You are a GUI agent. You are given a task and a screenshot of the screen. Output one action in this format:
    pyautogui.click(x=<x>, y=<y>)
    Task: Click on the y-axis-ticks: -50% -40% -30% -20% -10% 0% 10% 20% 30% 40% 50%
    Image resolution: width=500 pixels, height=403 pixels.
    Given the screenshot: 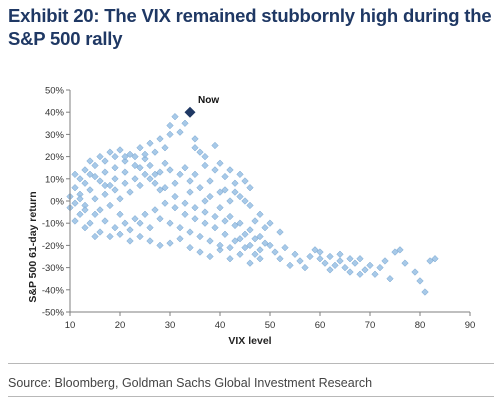 What is the action you would take?
    pyautogui.click(x=56, y=202)
    